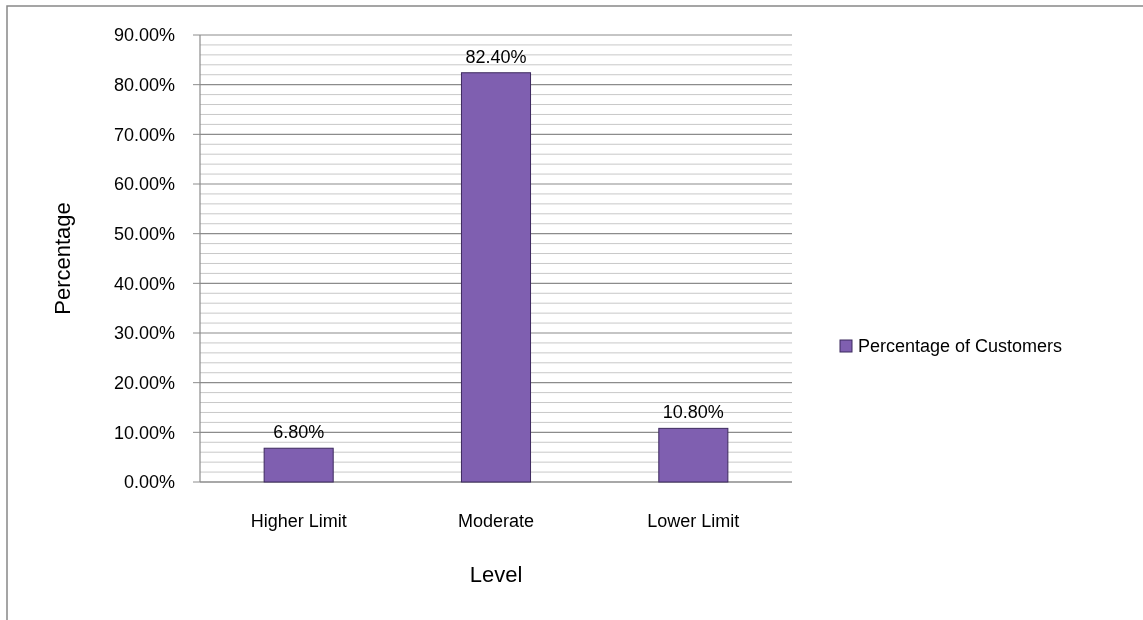 The height and width of the screenshot is (620, 1143). What do you see at coordinates (144, 233) in the screenshot?
I see `y-tick-label: 50.00%` at bounding box center [144, 233].